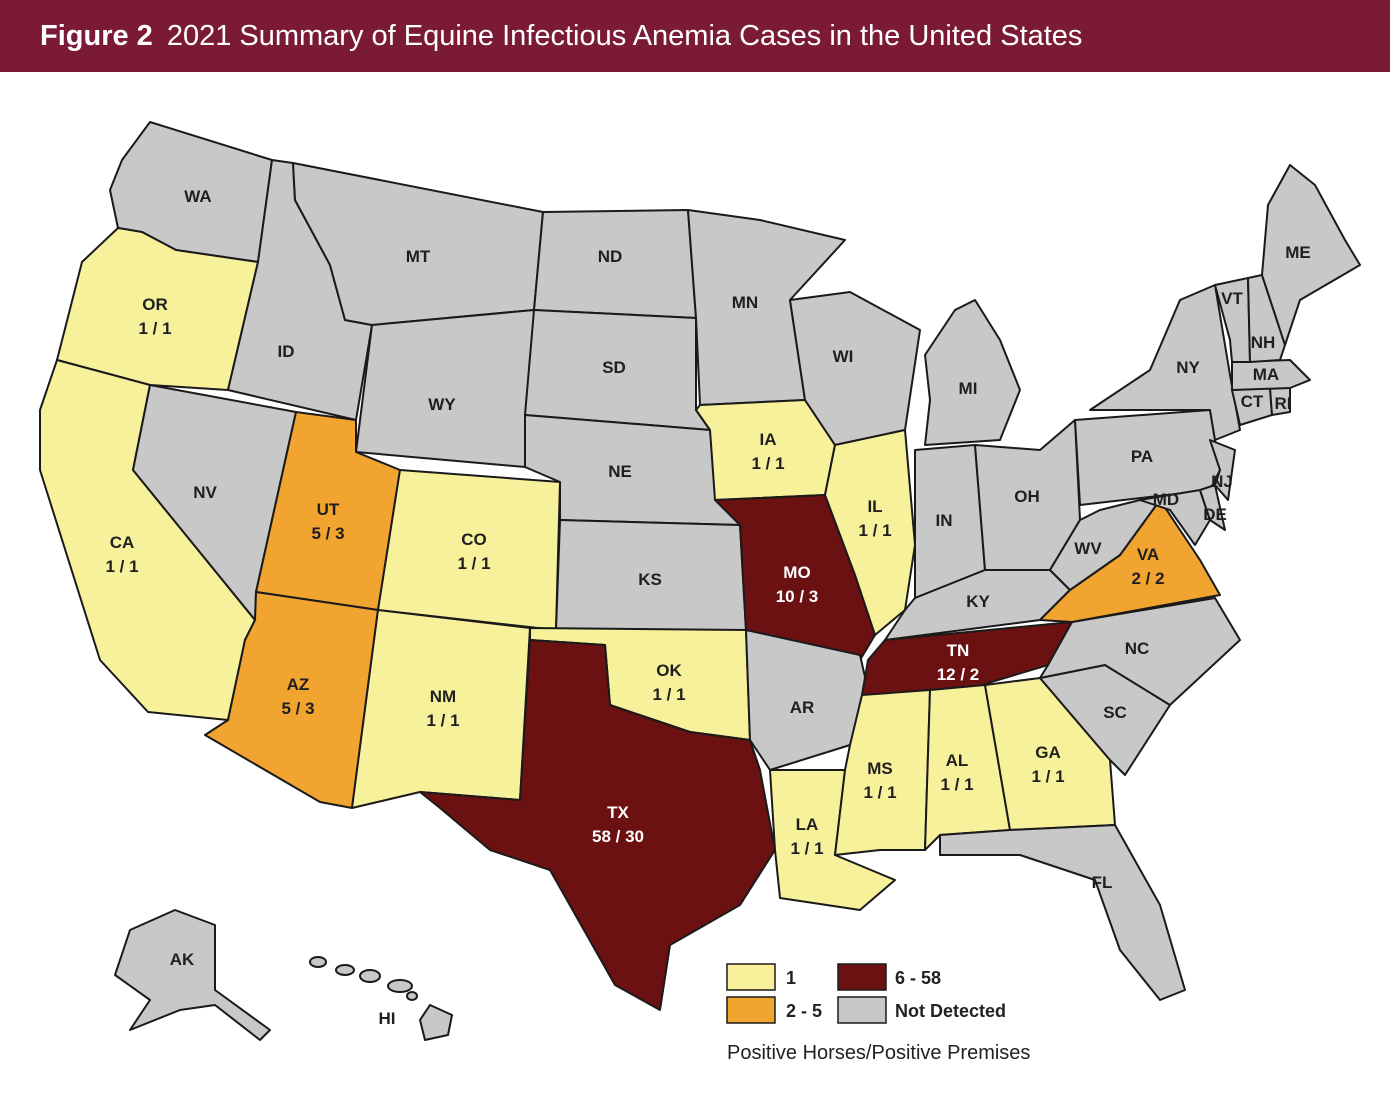  I want to click on label-MN: MN, so click(745, 302).